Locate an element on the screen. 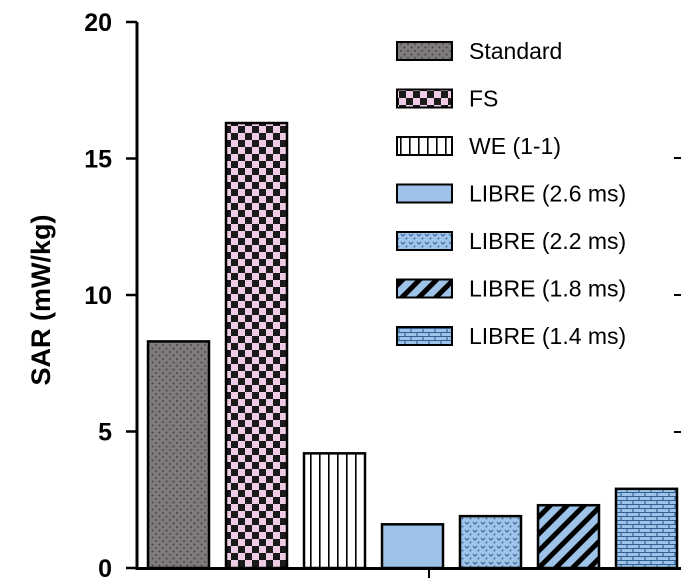  legend-label-1: FS is located at coordinates (483, 99).